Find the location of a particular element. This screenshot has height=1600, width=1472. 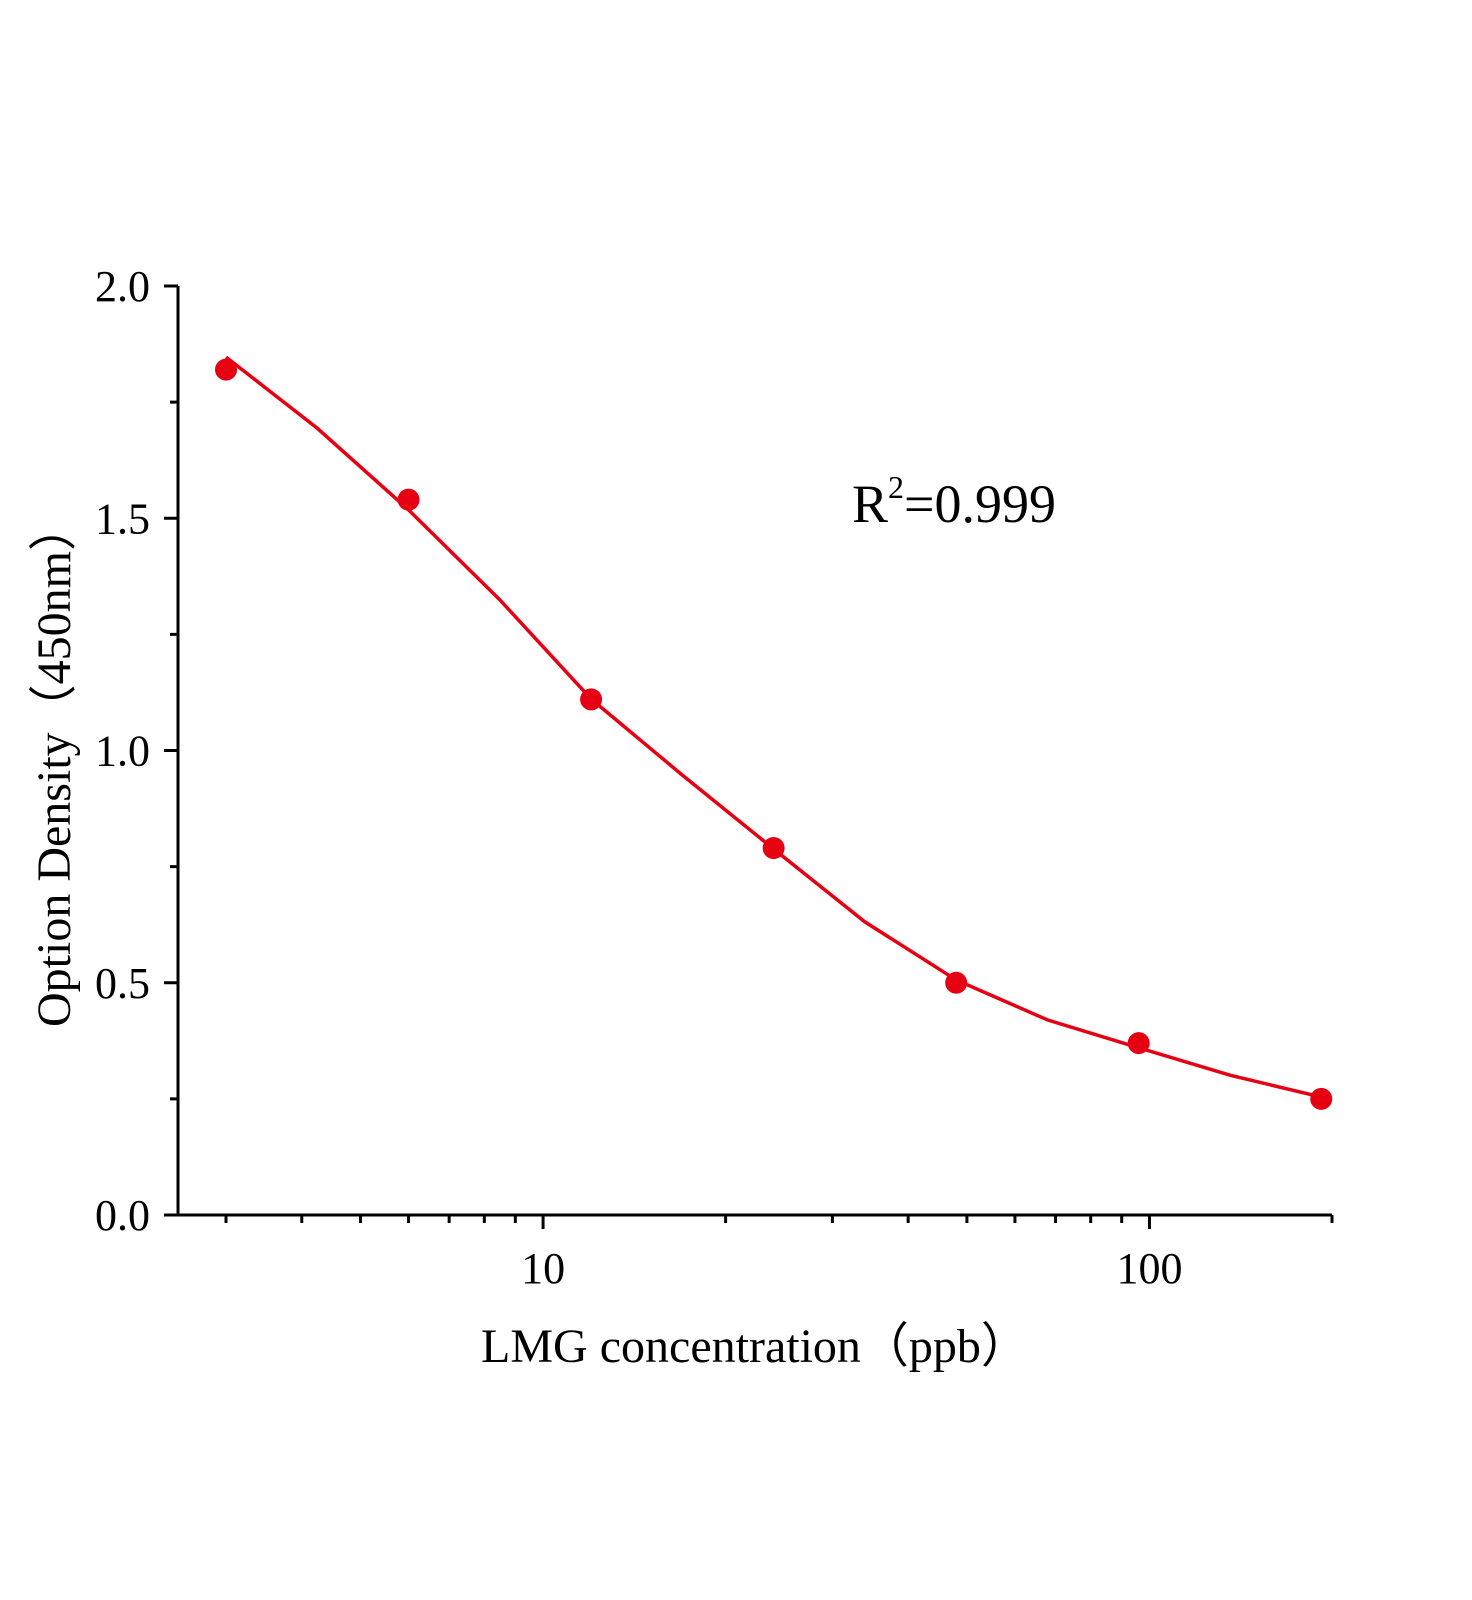

y-tick-label: 0.0 is located at coordinates (122, 1215).